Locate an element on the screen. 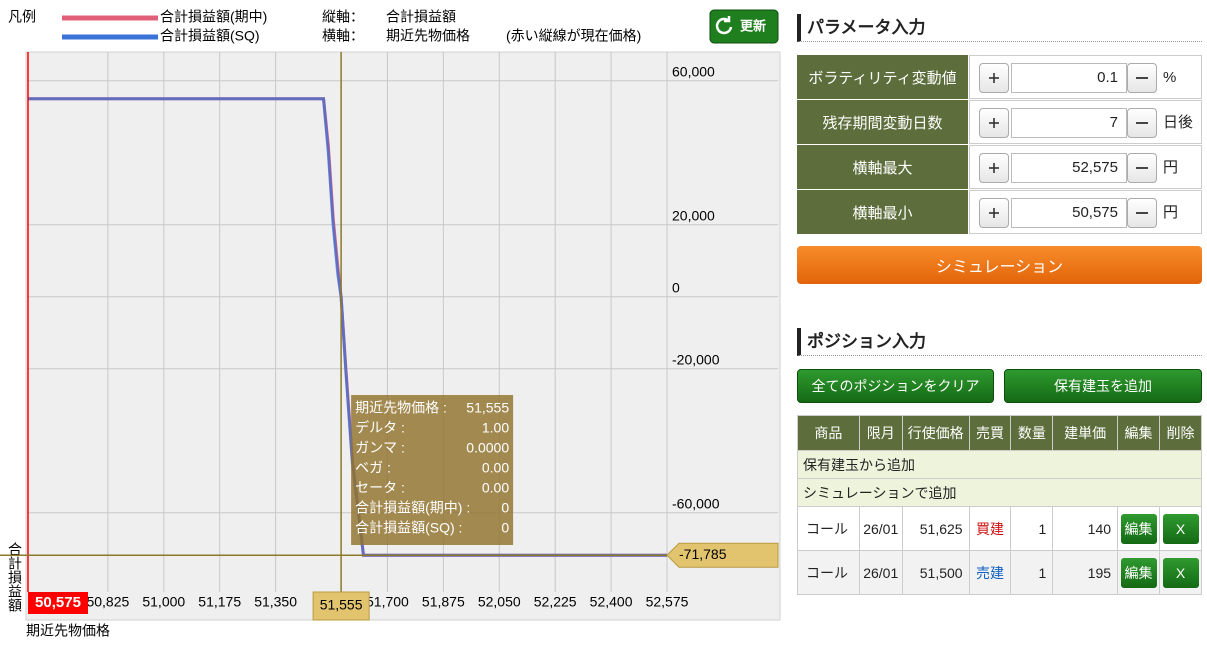  y-tick-label: 20,000 is located at coordinates (693, 216).